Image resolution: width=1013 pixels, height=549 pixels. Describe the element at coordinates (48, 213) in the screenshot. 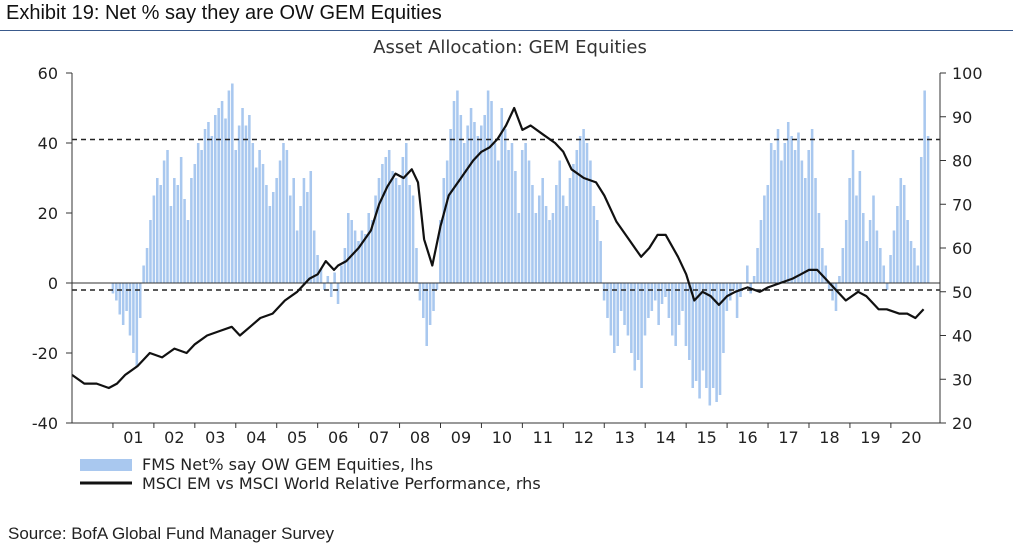

I see `y-left-tick-label: 20` at that location.